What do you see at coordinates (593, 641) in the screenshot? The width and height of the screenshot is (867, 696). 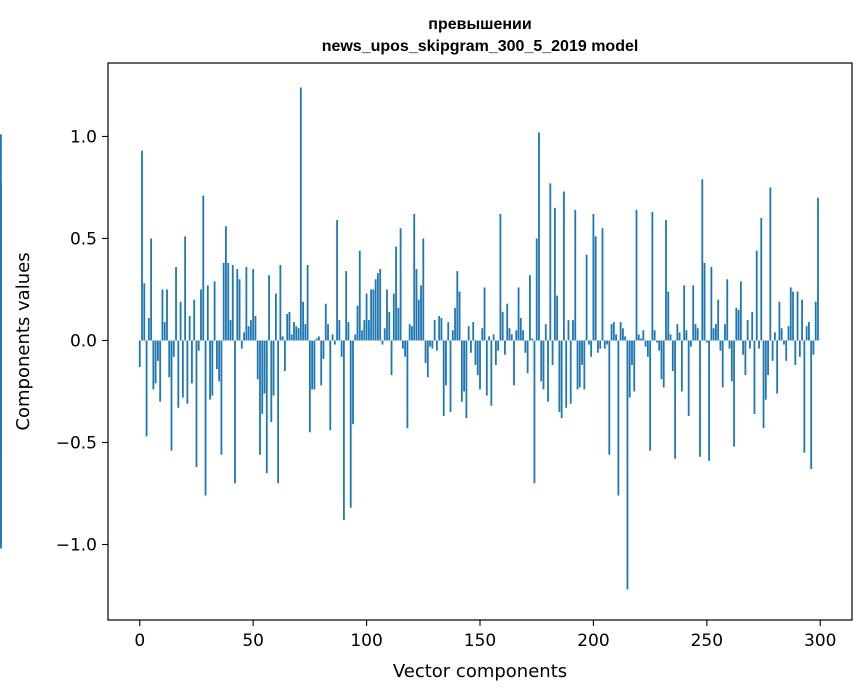 I see `x-tick-label: 200` at bounding box center [593, 641].